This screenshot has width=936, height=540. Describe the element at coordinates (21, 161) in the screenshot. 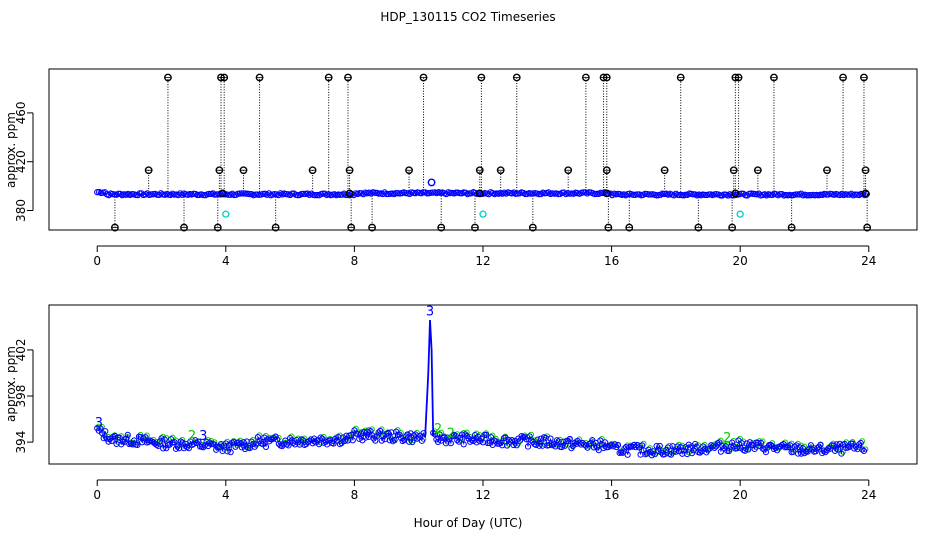

I see `top-y-tick-label: 420` at that location.